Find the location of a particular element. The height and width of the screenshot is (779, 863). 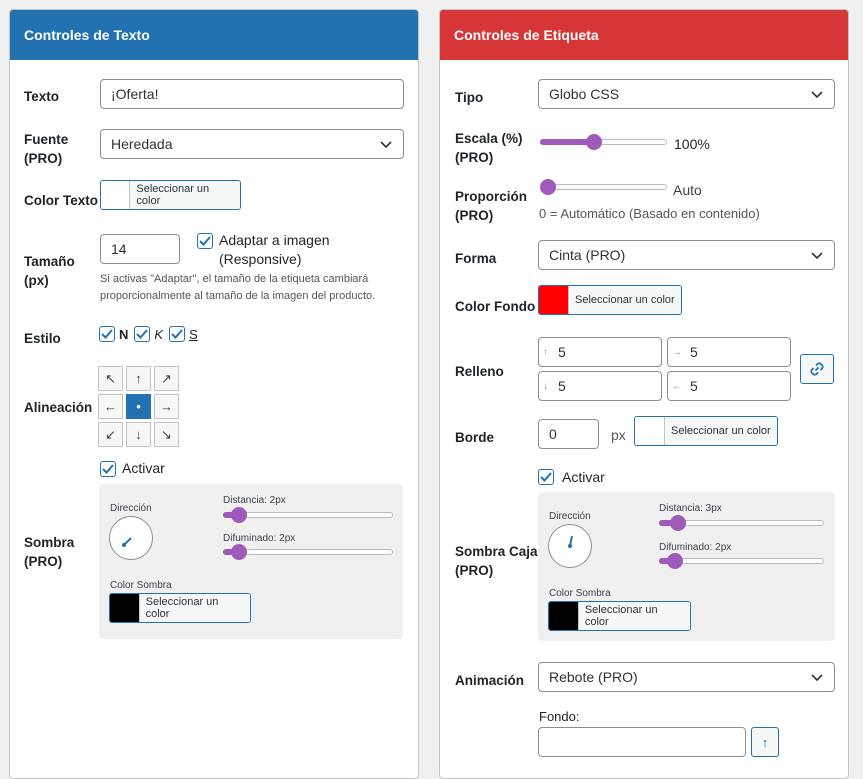

align-bottom-button: ↓ is located at coordinates (138, 434).